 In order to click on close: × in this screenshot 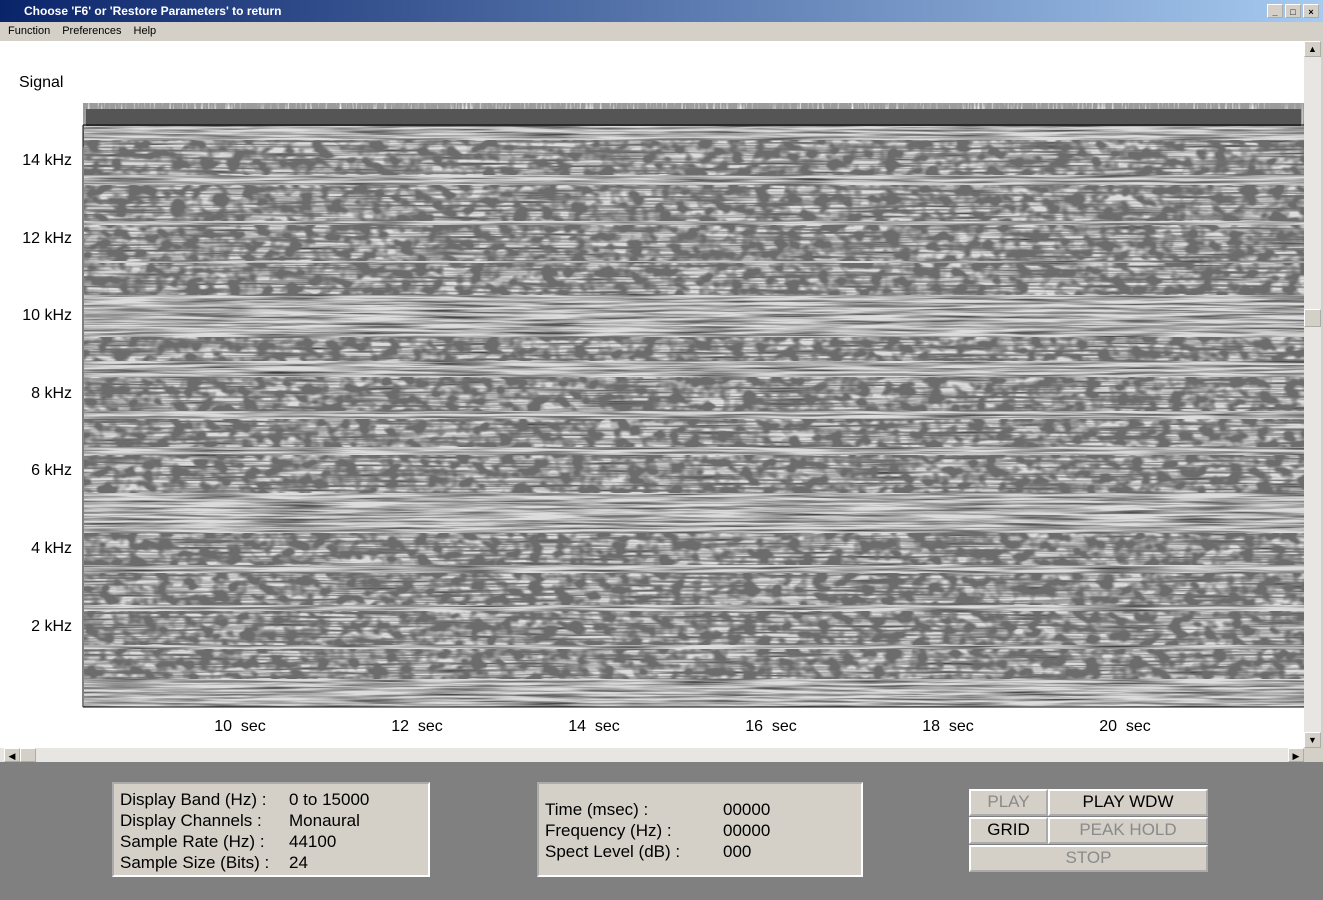, I will do `click(1311, 11)`.